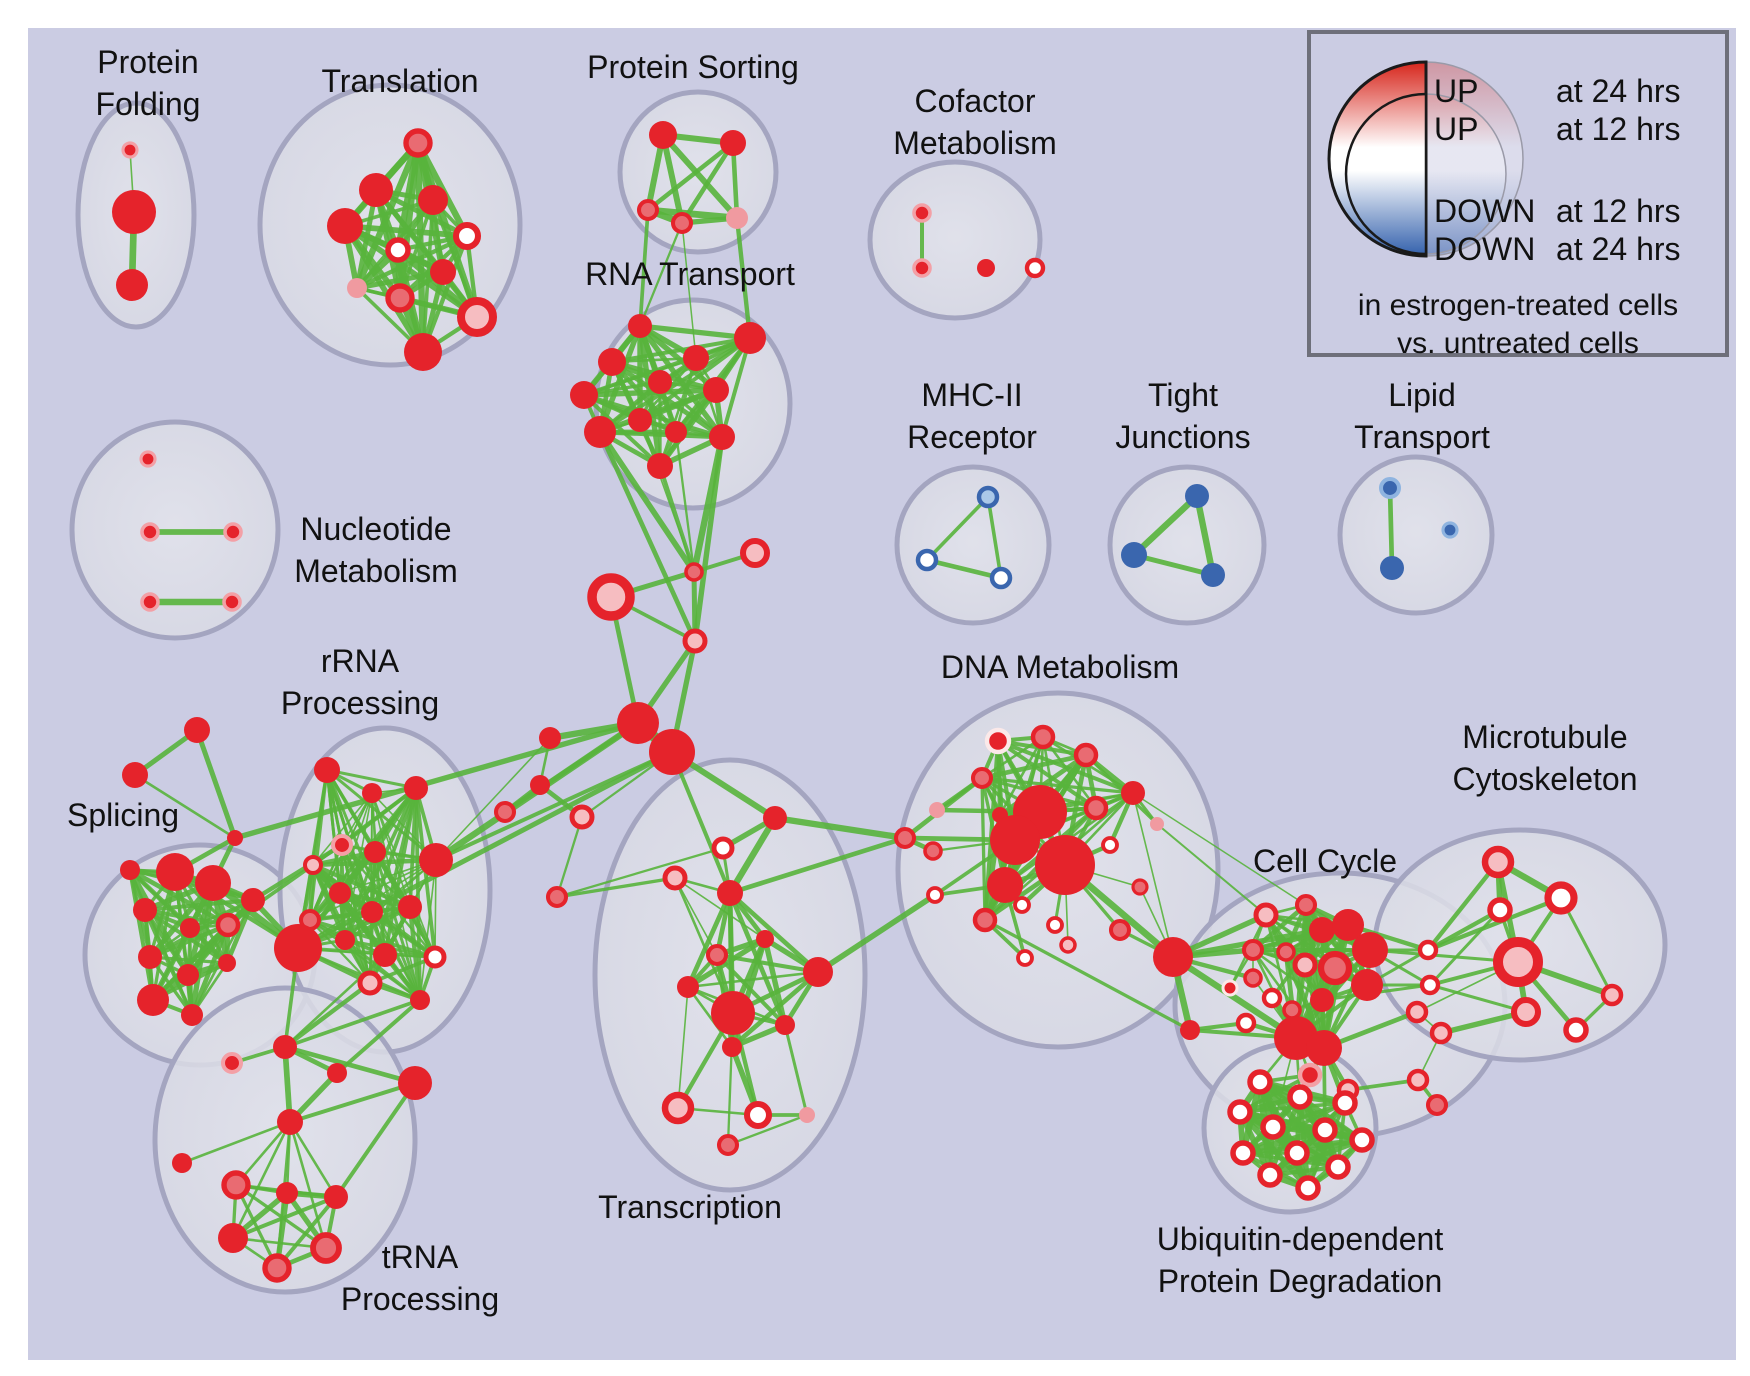 The image size is (1750, 1376). Describe the element at coordinates (1386, 174) in the screenshot. I see `legend-circle-left` at that location.